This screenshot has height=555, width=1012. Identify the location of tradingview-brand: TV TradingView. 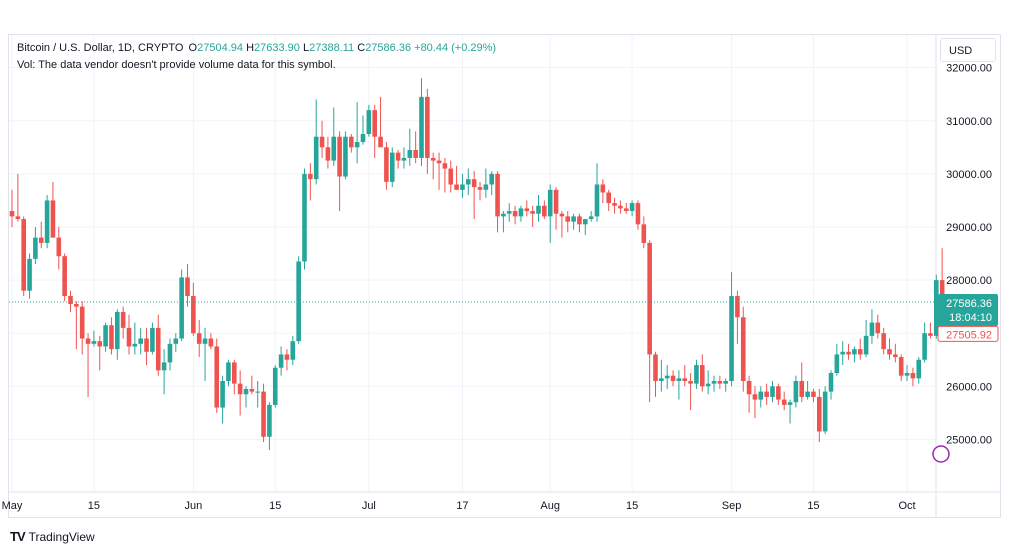
(52, 536).